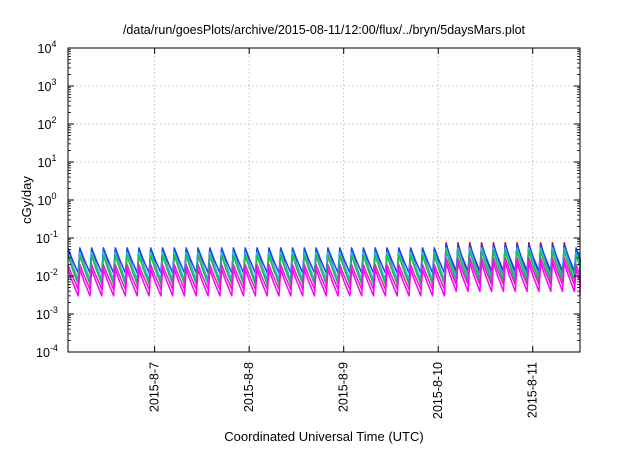 Image resolution: width=640 pixels, height=453 pixels. Describe the element at coordinates (26, 200) in the screenshot. I see `y-axis-label: cGy/day` at that location.